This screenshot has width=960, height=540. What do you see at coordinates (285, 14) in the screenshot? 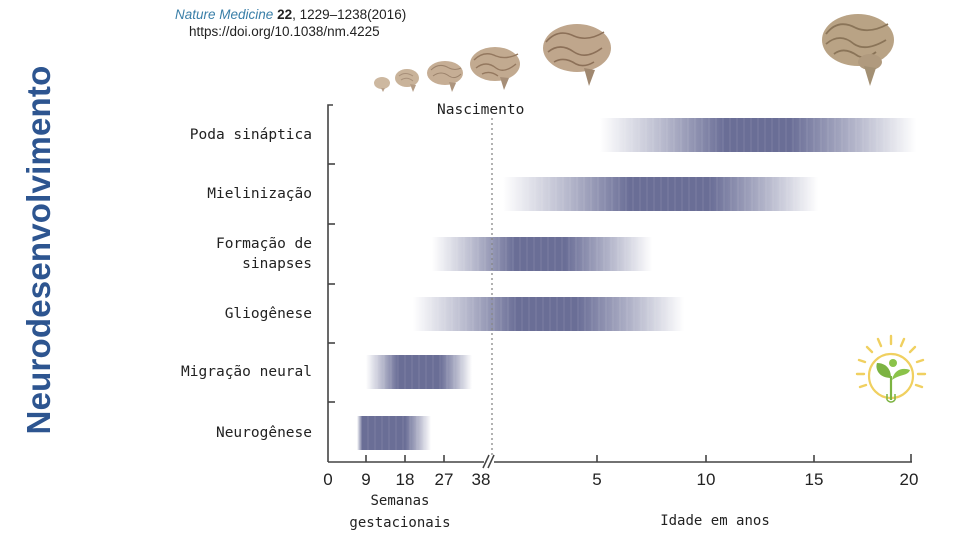
I see `journal-volume: 22` at bounding box center [285, 14].